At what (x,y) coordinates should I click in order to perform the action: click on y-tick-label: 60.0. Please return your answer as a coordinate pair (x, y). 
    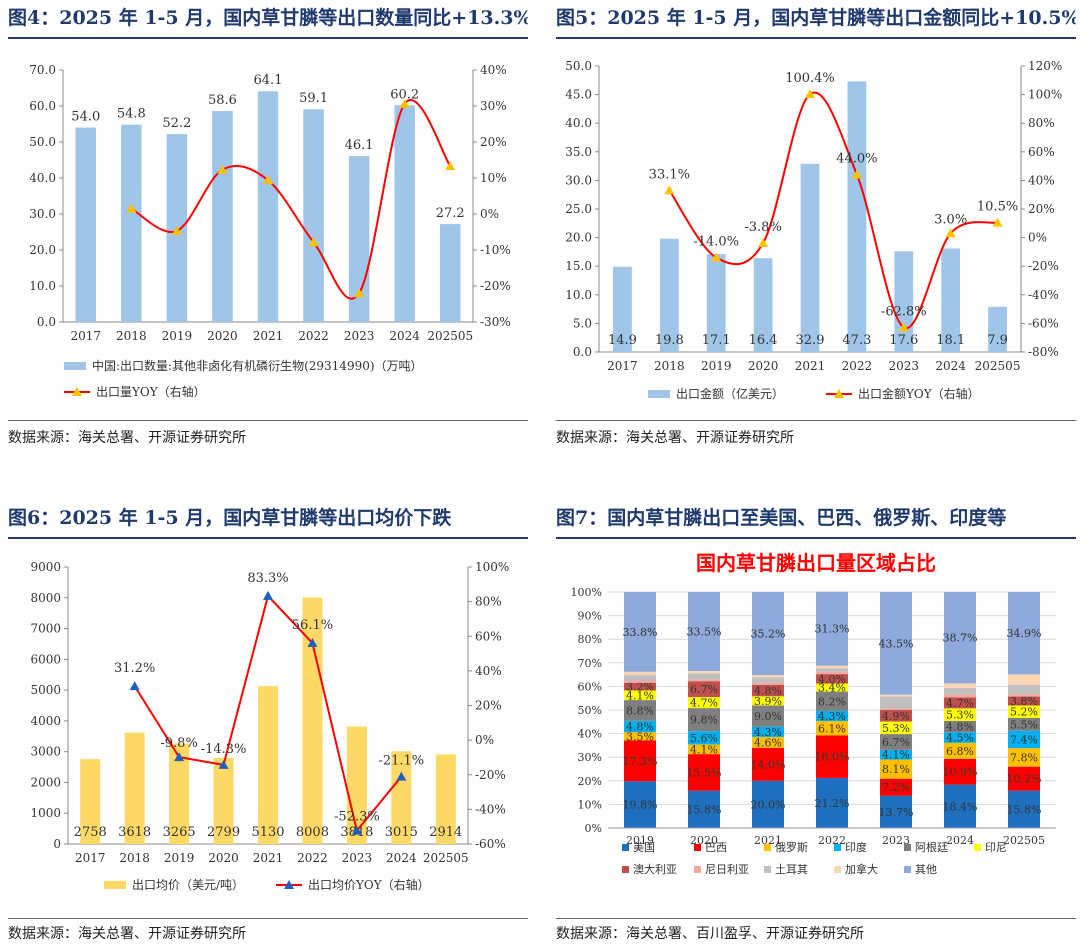
    Looking at the image, I should click on (42, 106).